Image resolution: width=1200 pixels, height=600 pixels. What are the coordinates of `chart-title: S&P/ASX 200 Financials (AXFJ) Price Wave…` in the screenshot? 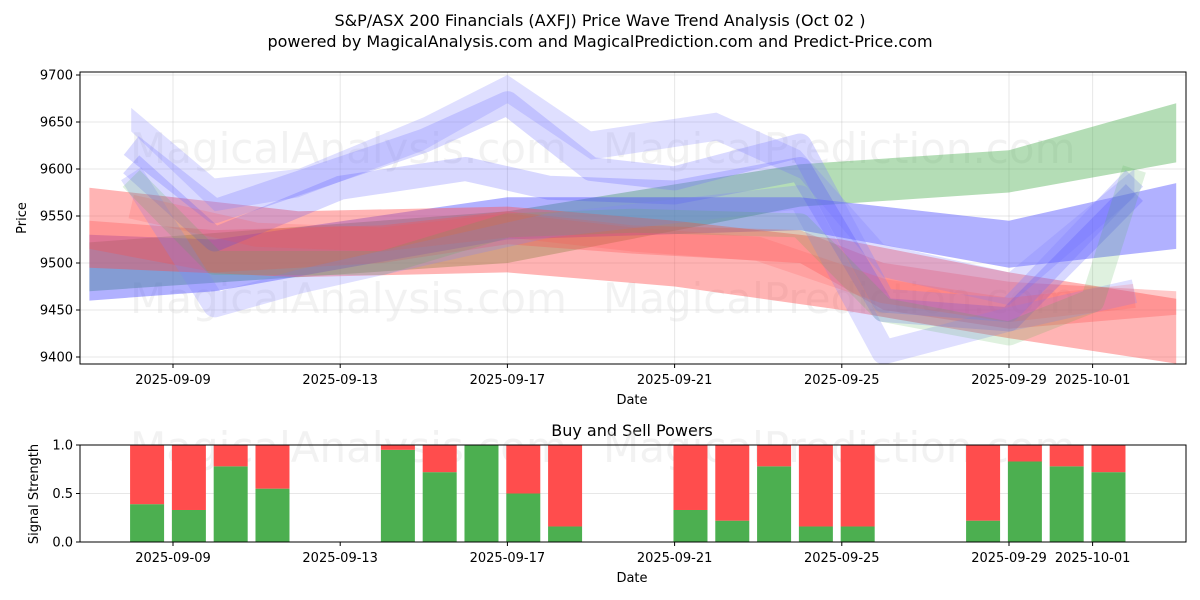 It's located at (599, 20).